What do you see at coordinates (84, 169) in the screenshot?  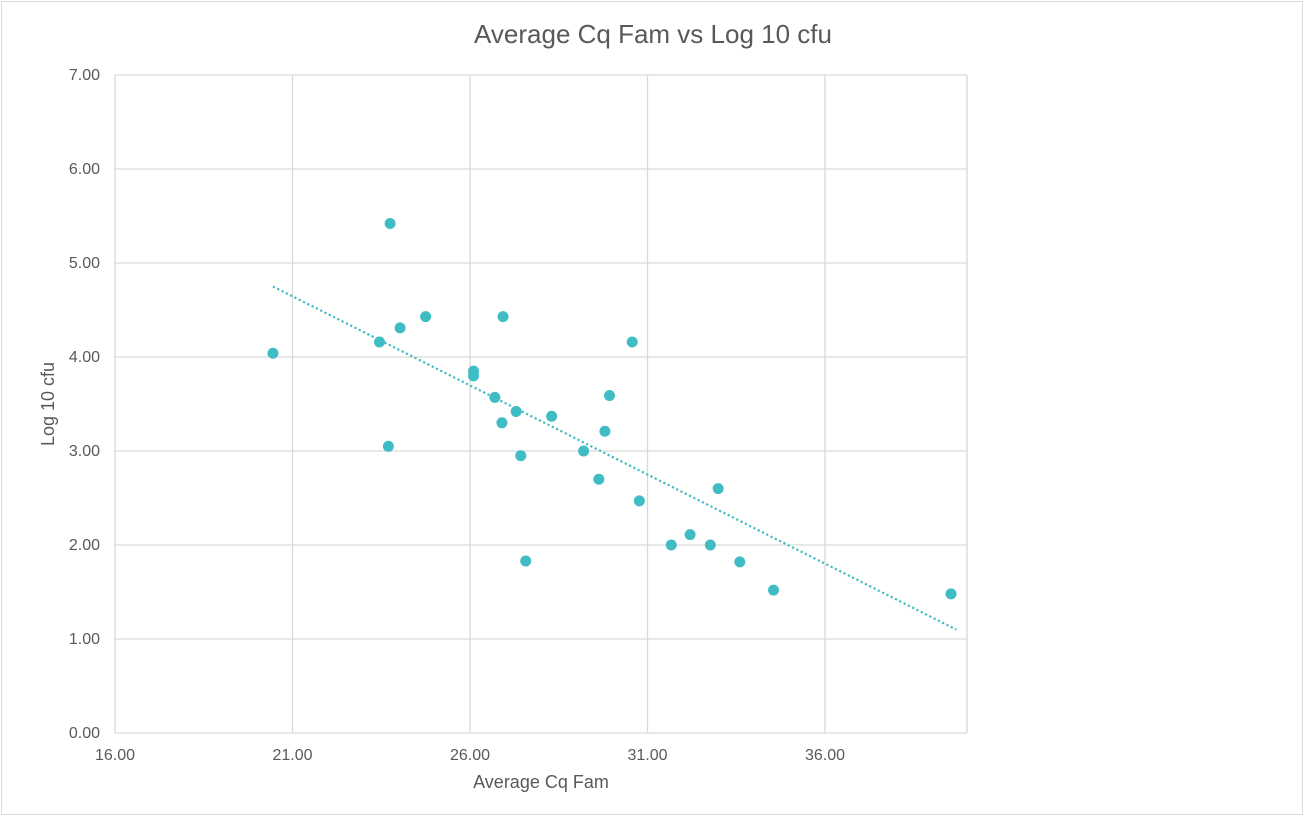 I see `y-tick-label: 6.00` at bounding box center [84, 169].